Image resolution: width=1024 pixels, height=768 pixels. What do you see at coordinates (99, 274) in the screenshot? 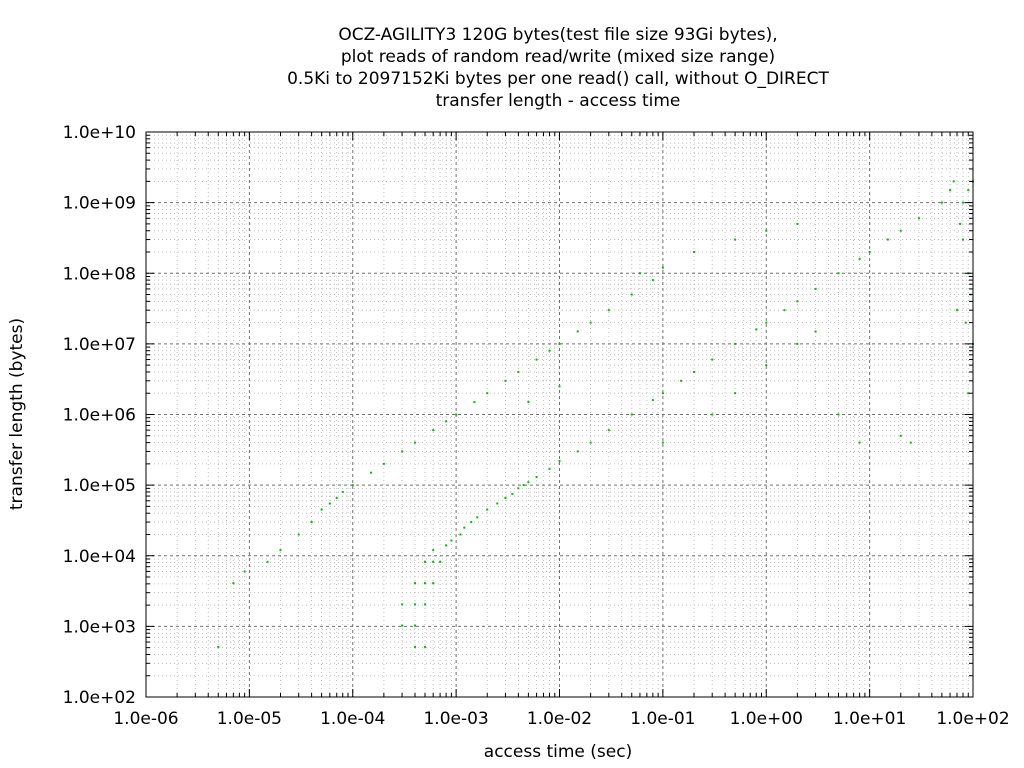
I see `y-tick-label: 1.0e+08` at bounding box center [99, 274].